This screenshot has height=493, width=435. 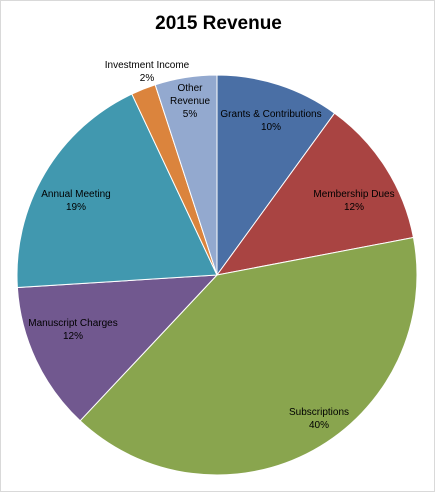 What do you see at coordinates (190, 114) in the screenshot?
I see `slice-percent-other-revenue: 5%` at bounding box center [190, 114].